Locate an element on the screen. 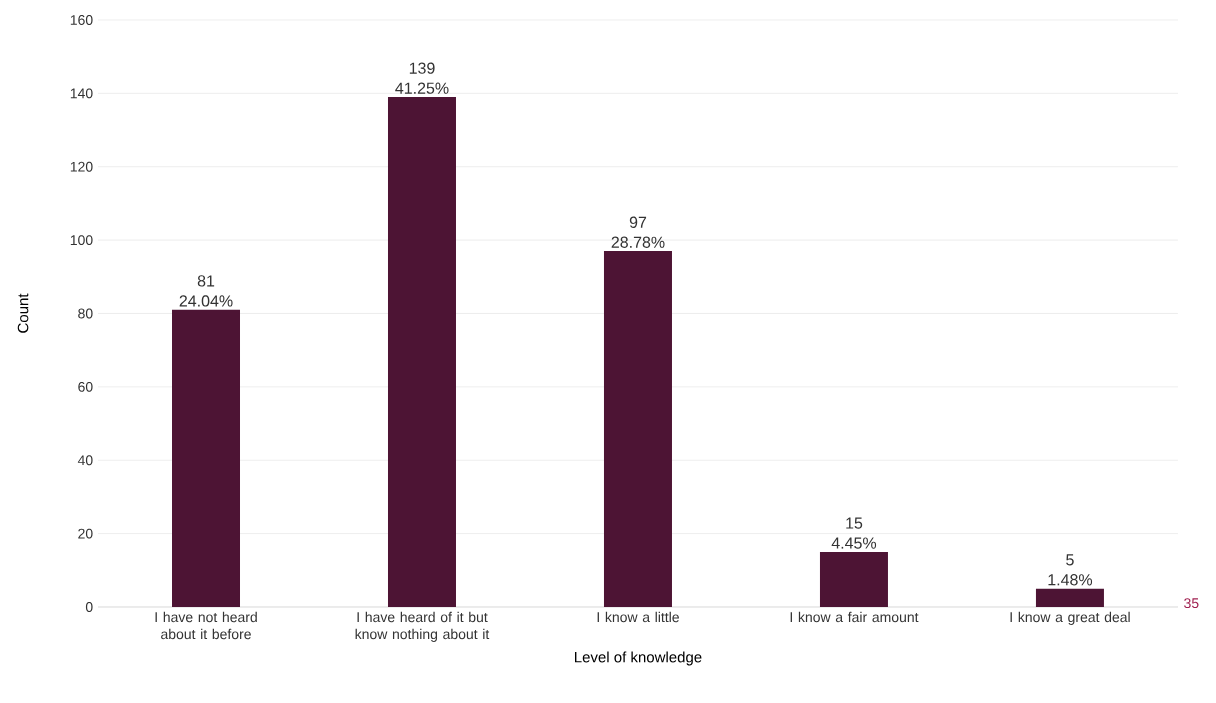 The image size is (1216, 703). y-tick-label: 160 is located at coordinates (81, 20).